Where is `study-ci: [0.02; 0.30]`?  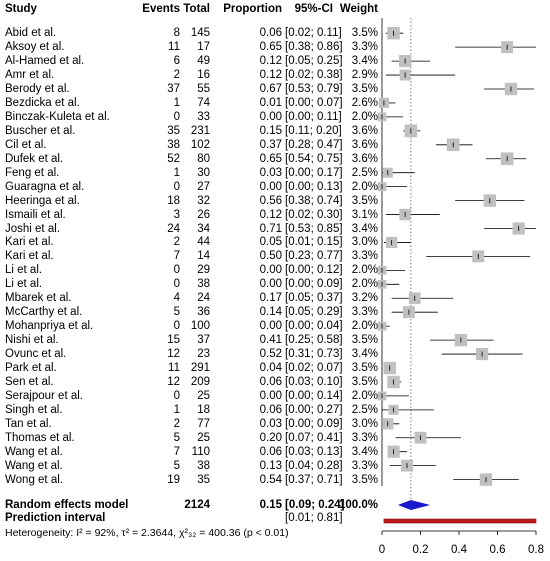 study-ci: [0.02; 0.30] is located at coordinates (314, 214).